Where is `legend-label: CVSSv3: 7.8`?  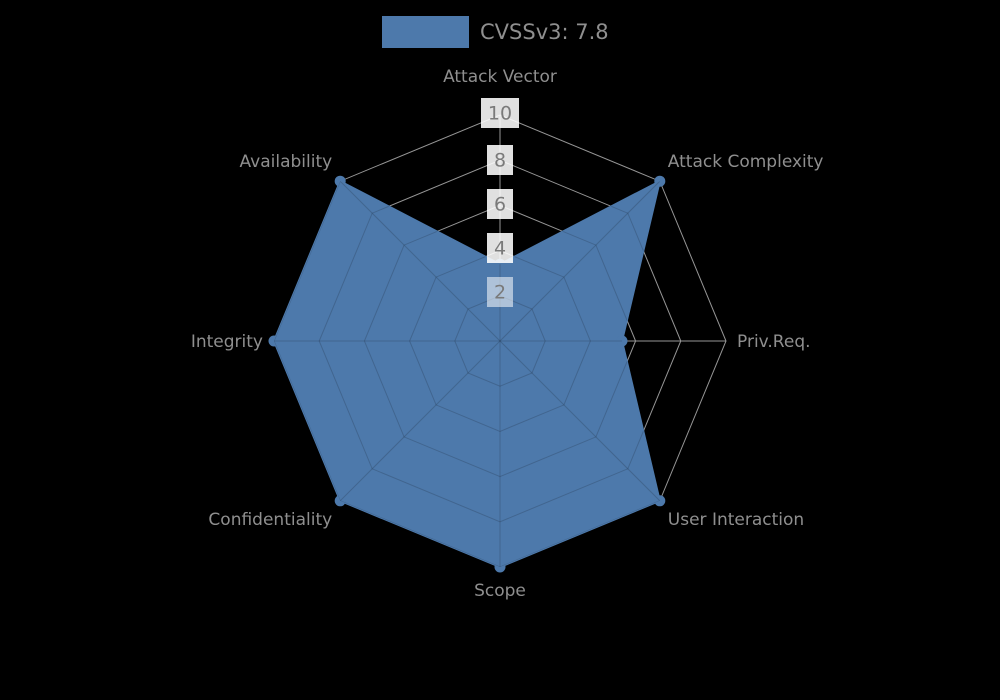
legend-label: CVSSv3: 7.8 is located at coordinates (544, 32).